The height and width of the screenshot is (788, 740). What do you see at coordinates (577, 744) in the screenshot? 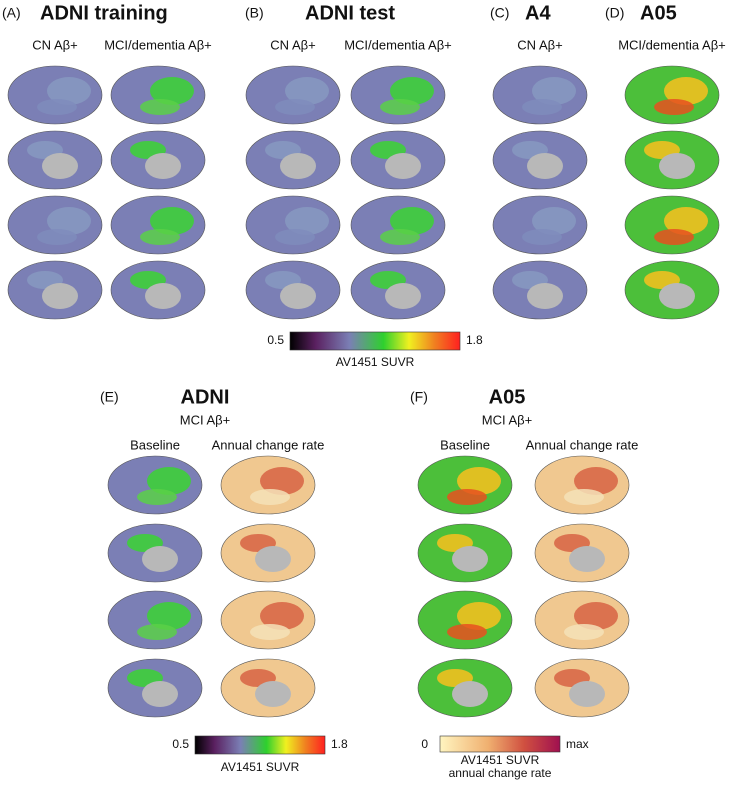
I see `colorbar-max: max` at bounding box center [577, 744].